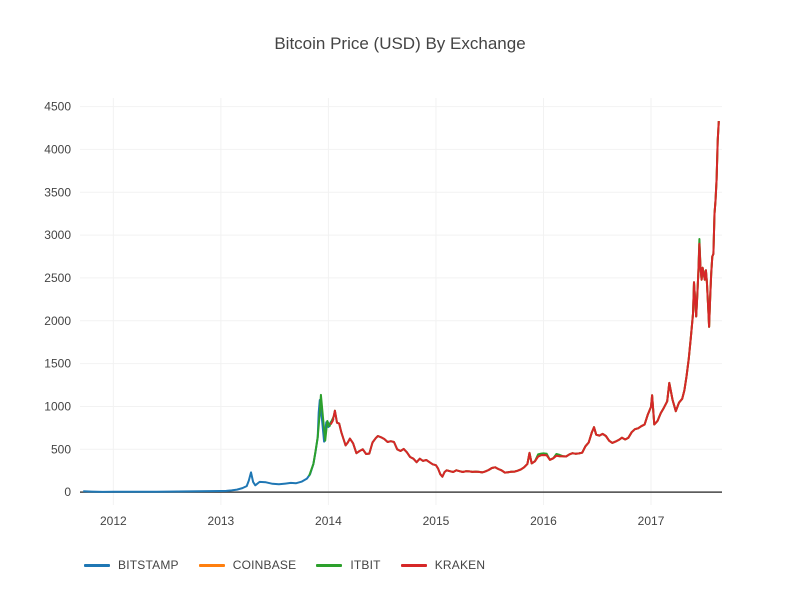 The image size is (800, 600). What do you see at coordinates (67, 492) in the screenshot?
I see `y-tick-label: 0` at bounding box center [67, 492].